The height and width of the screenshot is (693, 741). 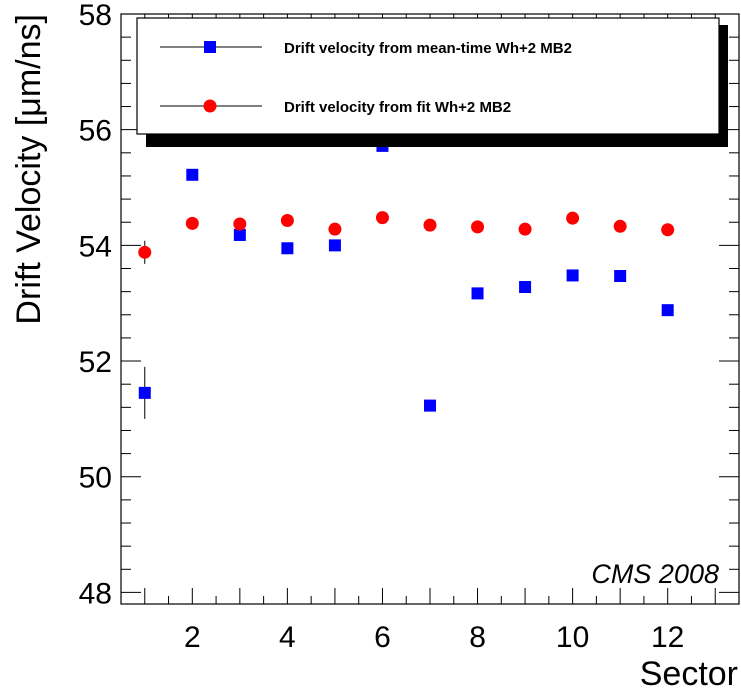 What do you see at coordinates (95, 593) in the screenshot?
I see `y-tick-label: 48` at bounding box center [95, 593].